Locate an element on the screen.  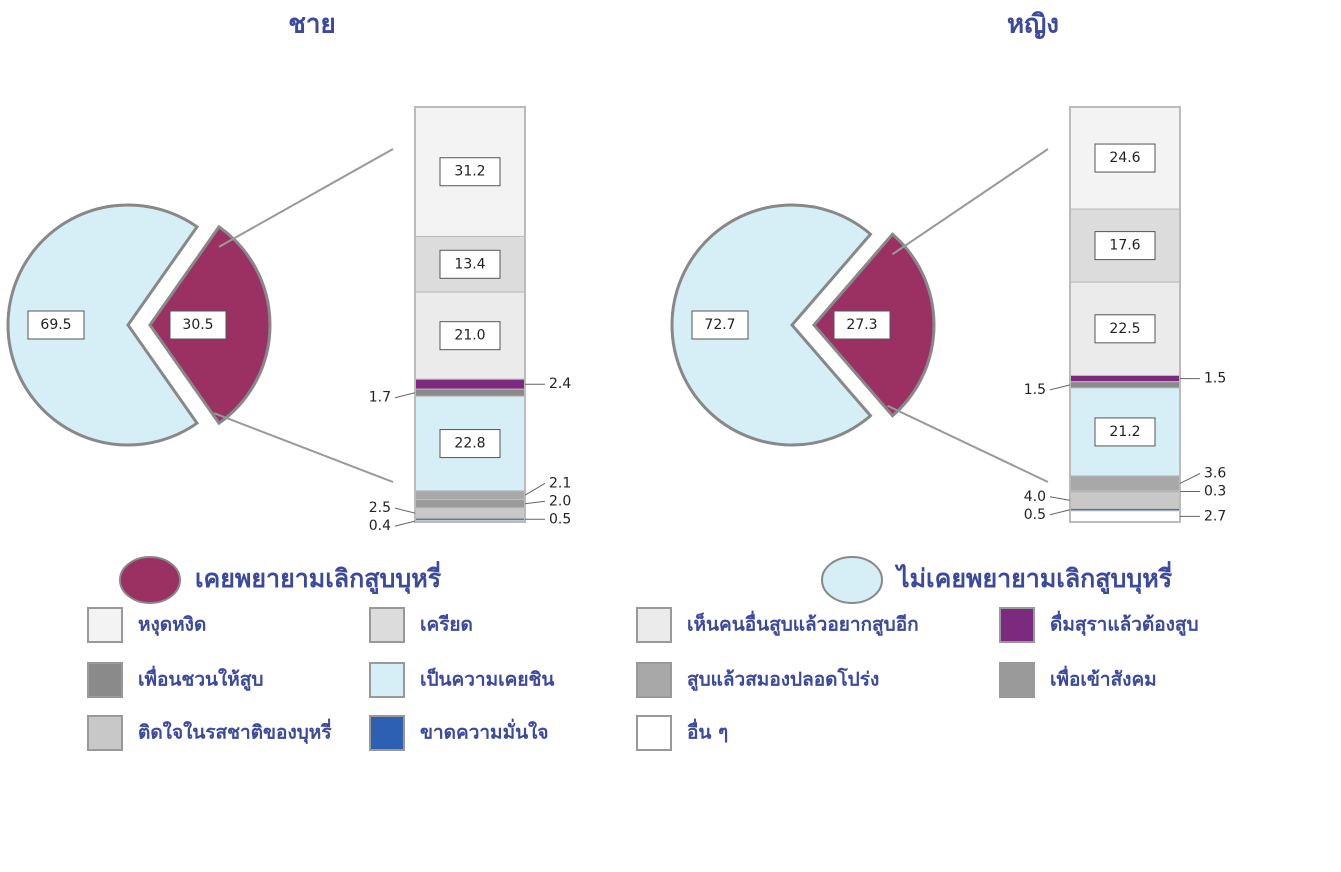
segment-label: 2.5 is located at coordinates (380, 508).